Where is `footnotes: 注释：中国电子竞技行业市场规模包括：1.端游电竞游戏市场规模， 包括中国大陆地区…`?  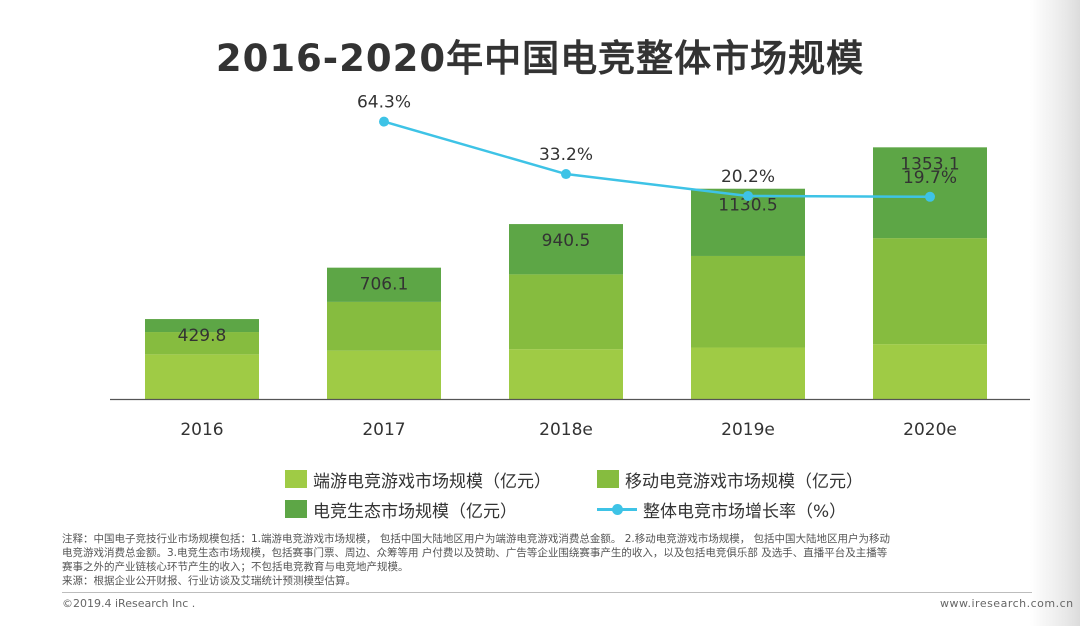 footnotes: 注释：中国电子竞技行业市场规模包括：1.端游电竞游戏市场规模， 包括中国大陆地区… is located at coordinates (546, 560).